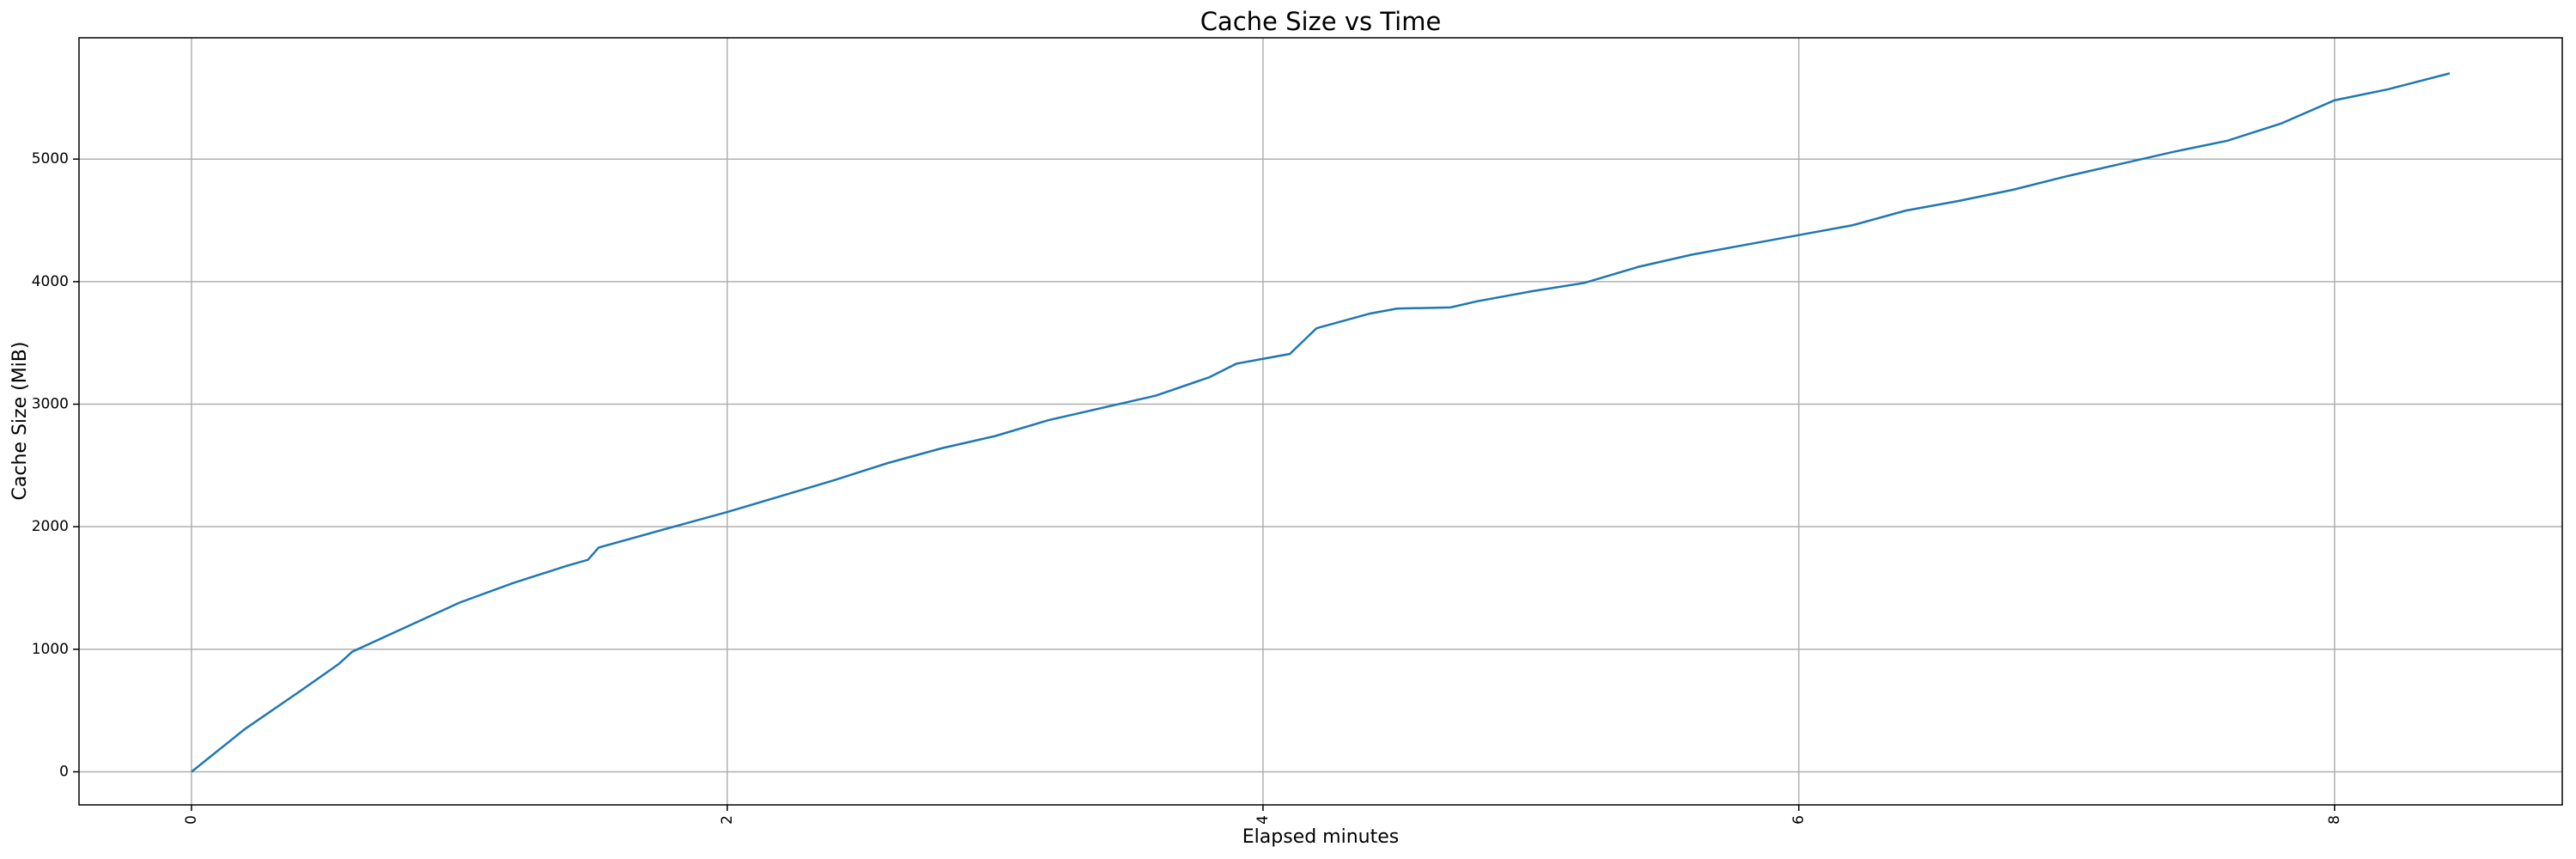 The image size is (2576, 859). Describe the element at coordinates (64, 771) in the screenshot. I see `y-tick-label: 0` at that location.